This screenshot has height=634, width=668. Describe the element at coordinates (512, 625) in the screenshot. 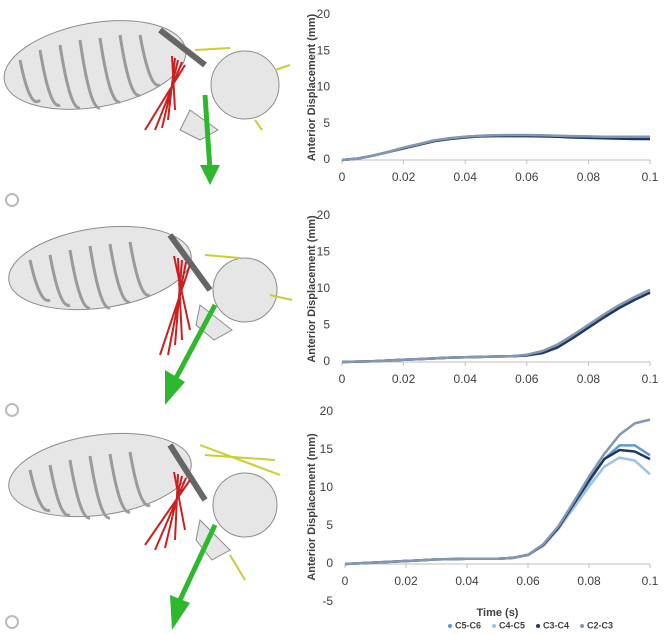

I see `legend-label: C4-C5` at that location.